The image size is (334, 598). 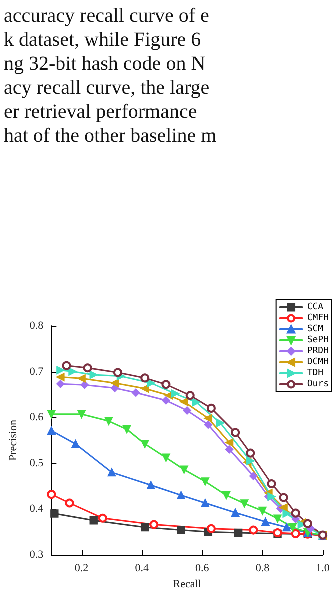 I want to click on text: er retrieval performance, so click(x=101, y=112).